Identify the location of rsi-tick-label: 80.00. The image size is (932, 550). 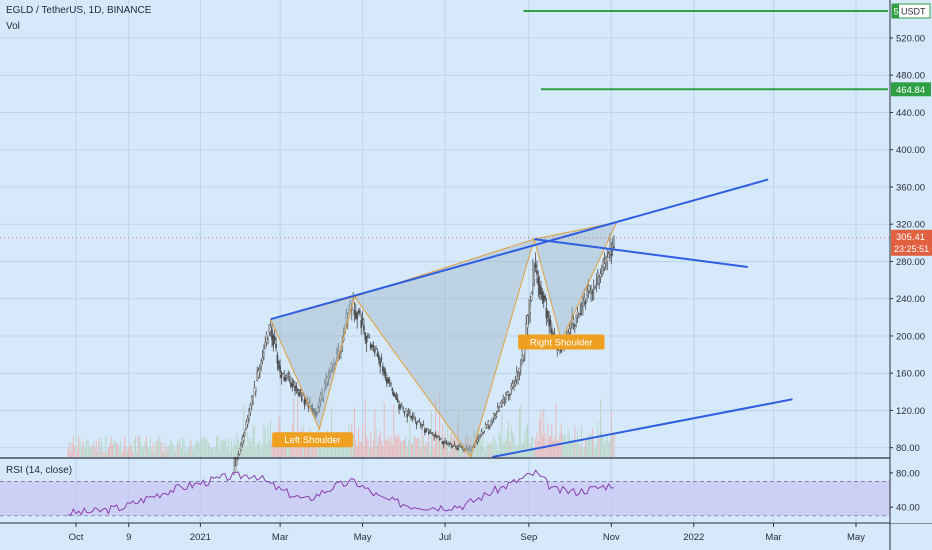
(908, 473).